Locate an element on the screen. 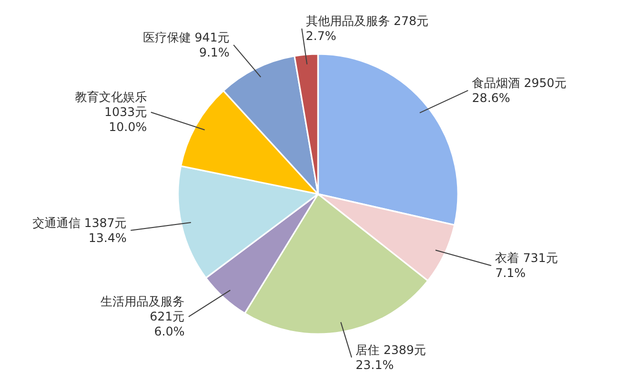  slice-label: 教育文化娱乐 is located at coordinates (110, 97).